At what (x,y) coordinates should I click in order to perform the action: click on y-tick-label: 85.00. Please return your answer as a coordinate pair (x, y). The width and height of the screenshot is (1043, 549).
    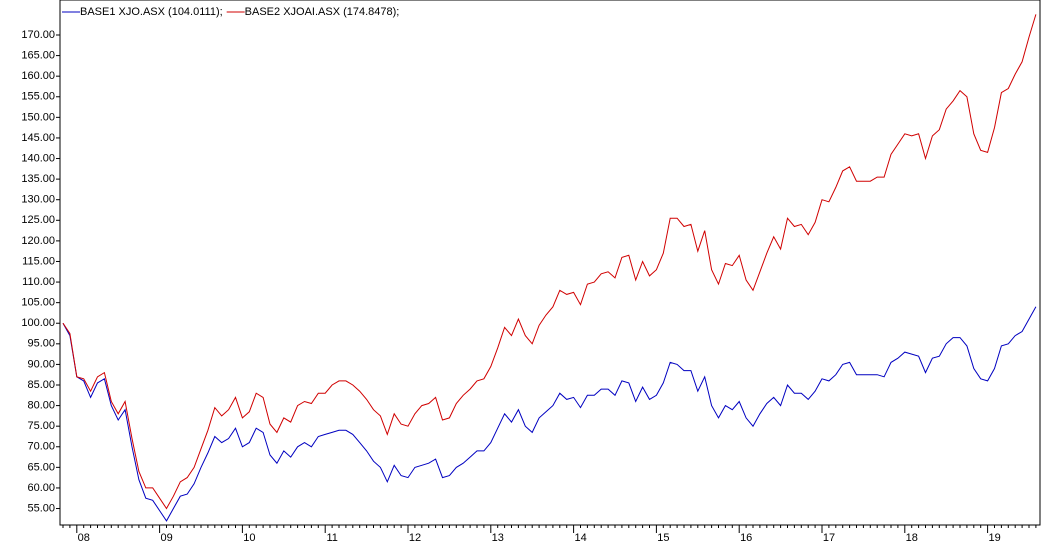
    Looking at the image, I should click on (41, 385).